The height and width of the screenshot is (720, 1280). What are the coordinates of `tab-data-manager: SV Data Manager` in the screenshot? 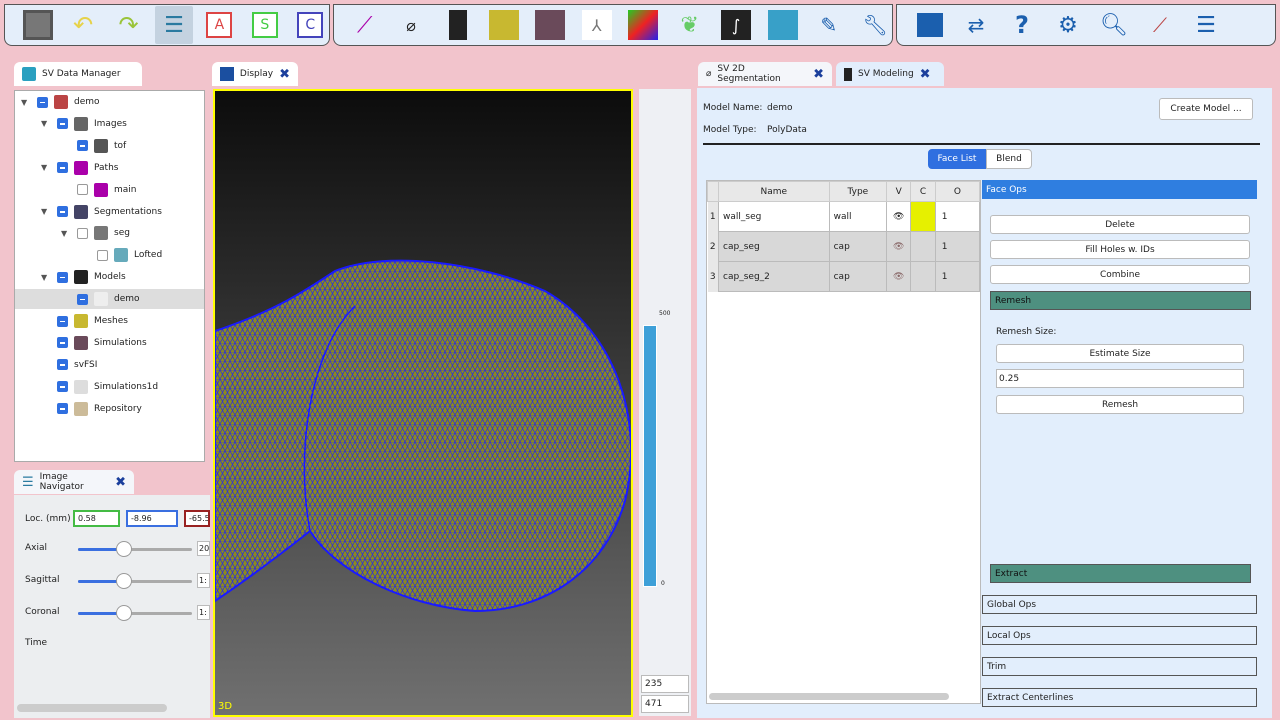 It's located at (78, 74).